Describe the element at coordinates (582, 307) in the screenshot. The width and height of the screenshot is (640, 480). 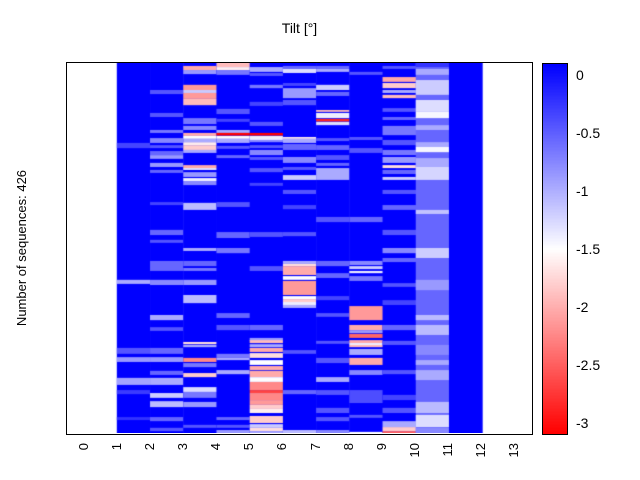
I see `colorbar-tick-label: -2` at that location.